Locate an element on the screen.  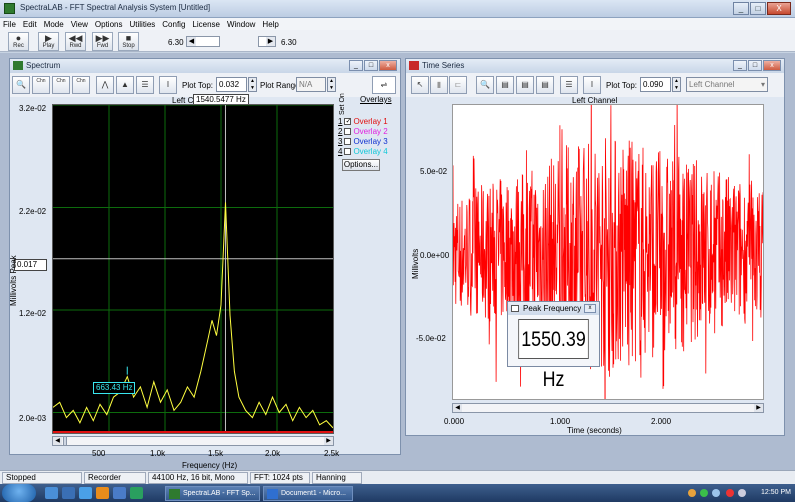
overlay-set-2: 2 is located at coordinates (340, 131).